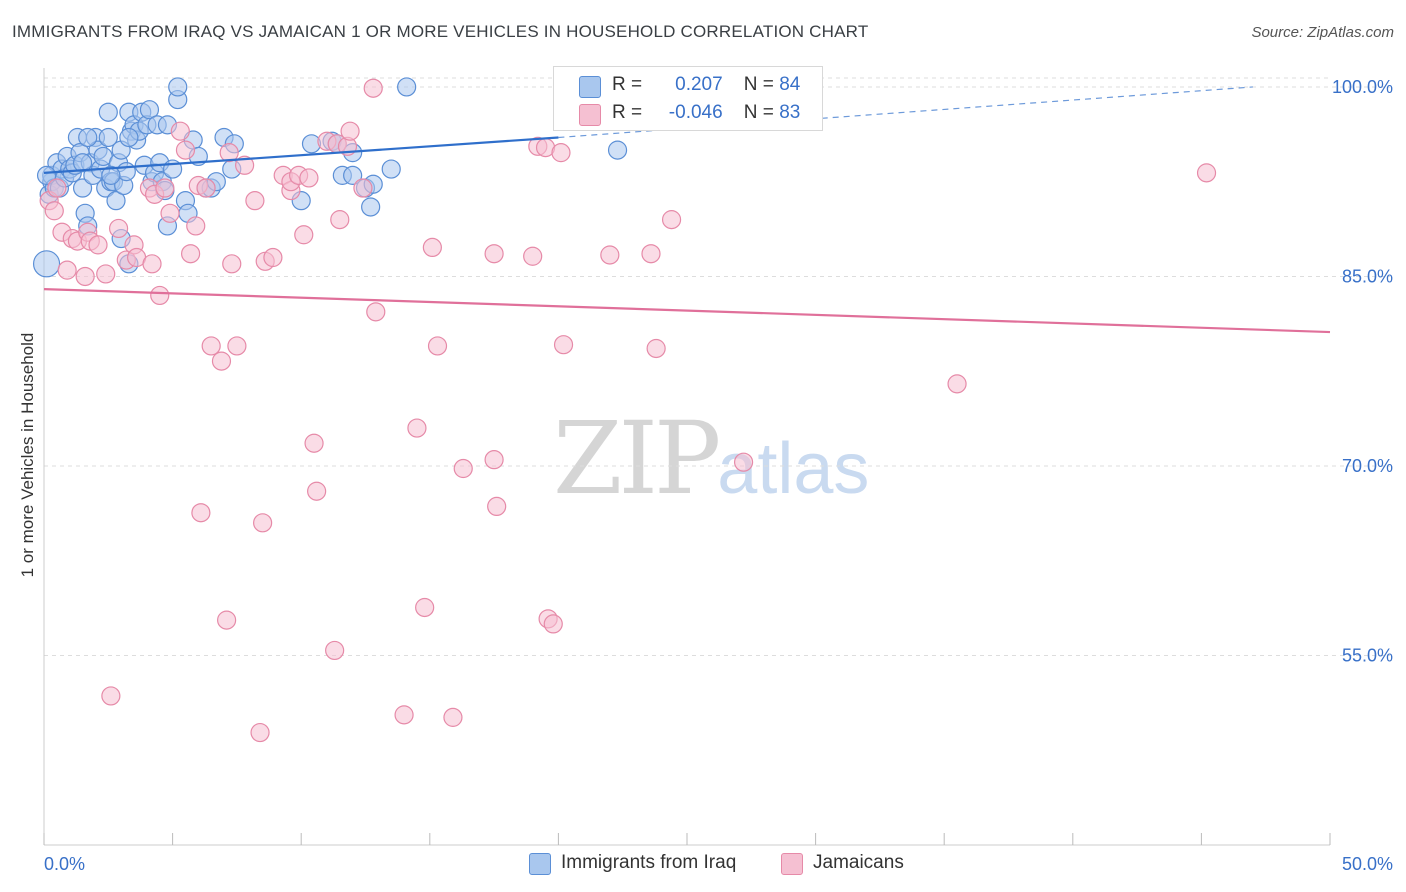 The height and width of the screenshot is (892, 1406). I want to click on source-label: Source: ZipAtlas.com, so click(1322, 32).